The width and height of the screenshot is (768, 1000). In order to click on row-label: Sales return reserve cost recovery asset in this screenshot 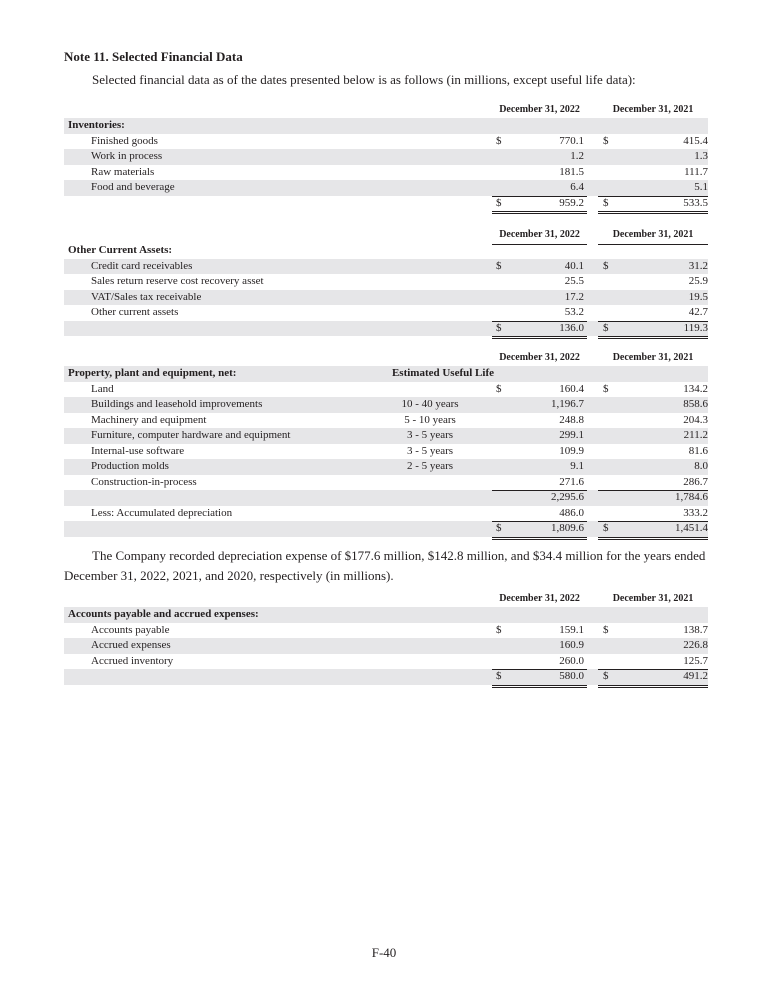, I will do `click(177, 281)`.